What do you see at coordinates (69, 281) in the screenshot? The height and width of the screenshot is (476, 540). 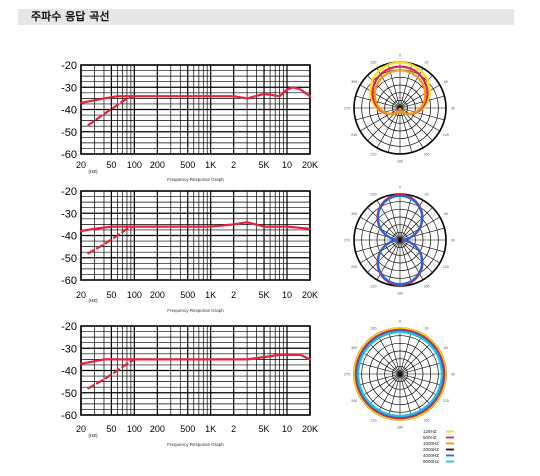 I see `y-tick-label: -60` at bounding box center [69, 281].